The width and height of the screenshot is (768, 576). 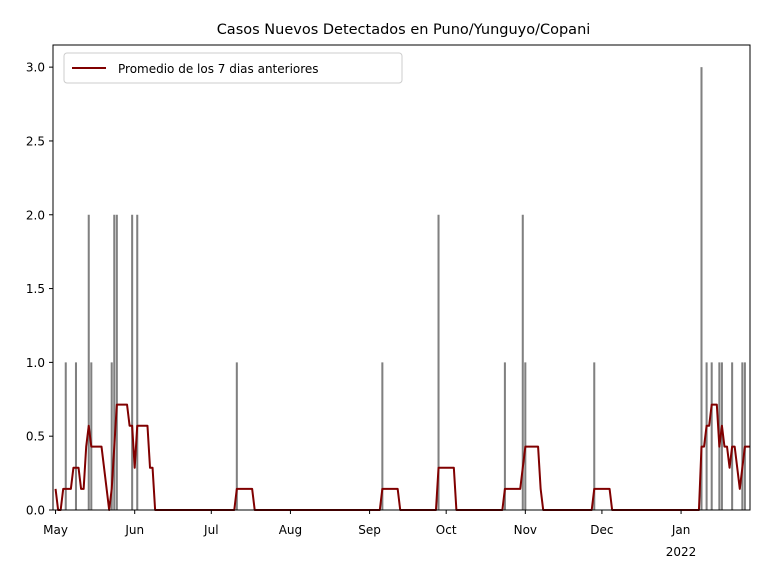 I want to click on x-tick-label: May, so click(x=55, y=530).